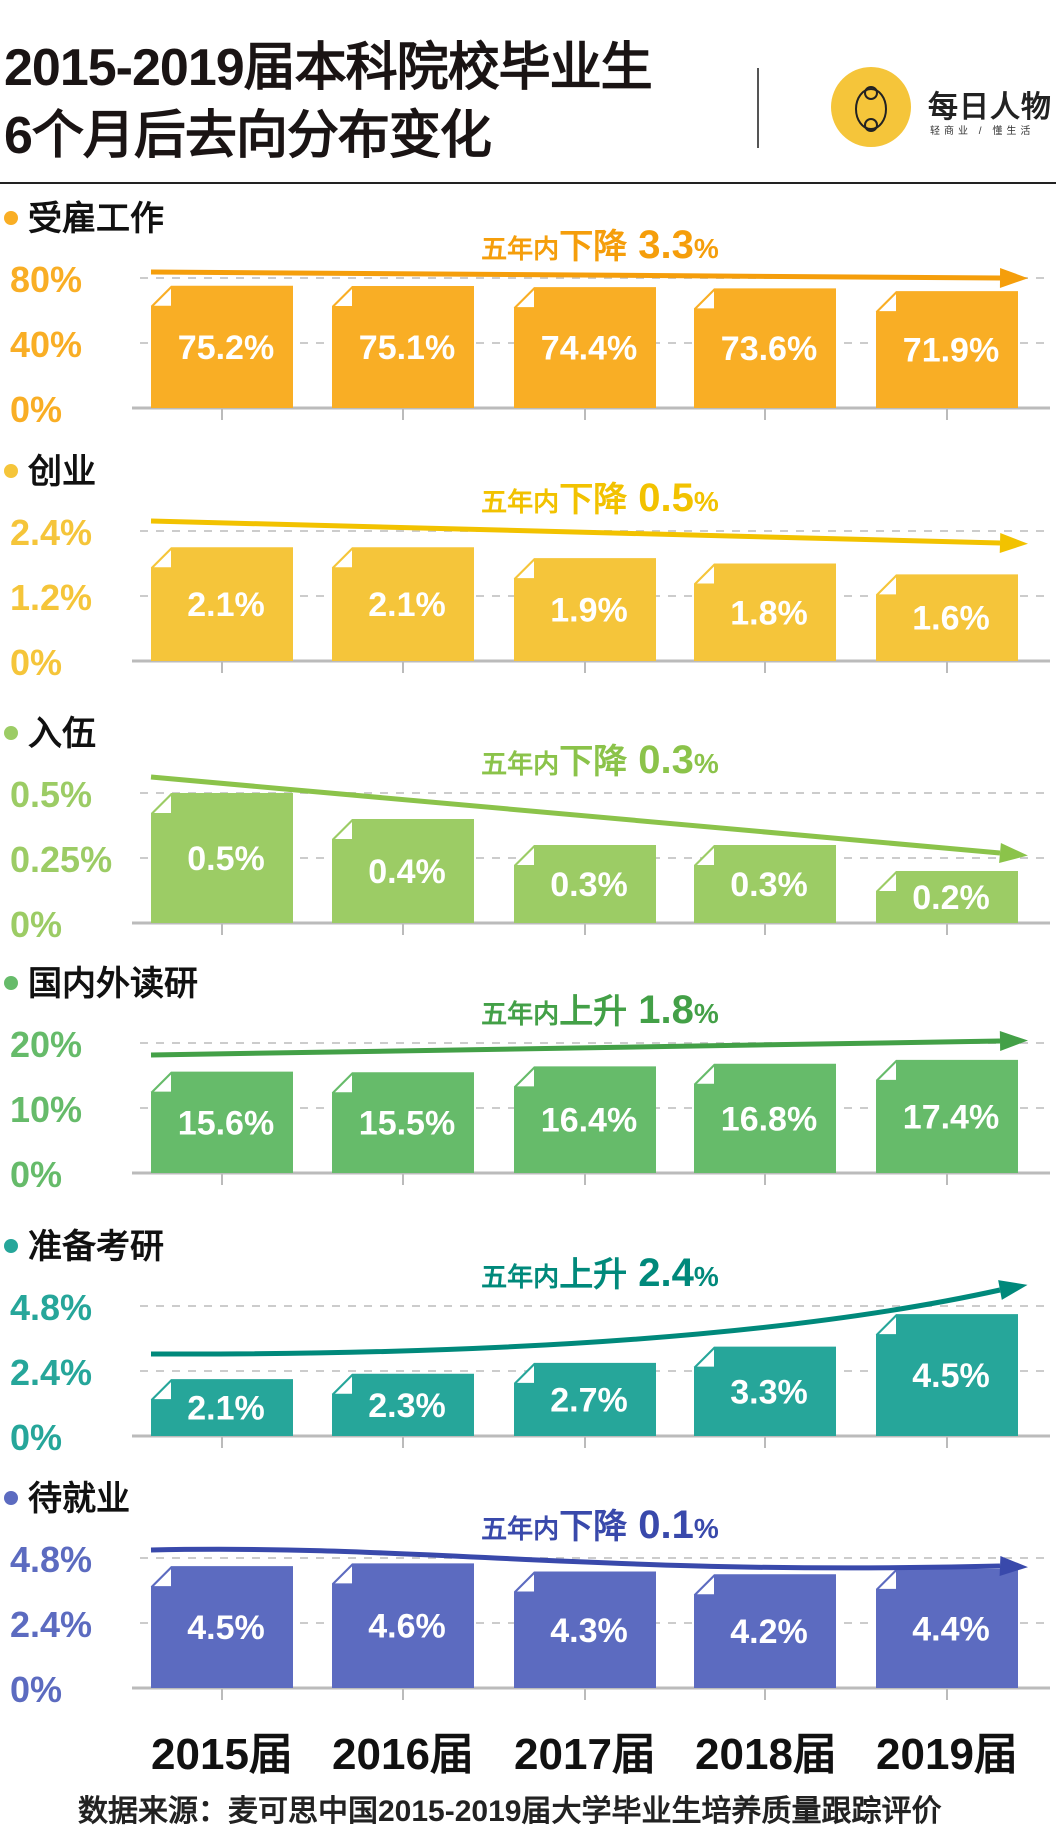 This screenshot has width=1056, height=1845. Describe the element at coordinates (96, 218) in the screenshot. I see `panel-title: 受雇工作` at that location.